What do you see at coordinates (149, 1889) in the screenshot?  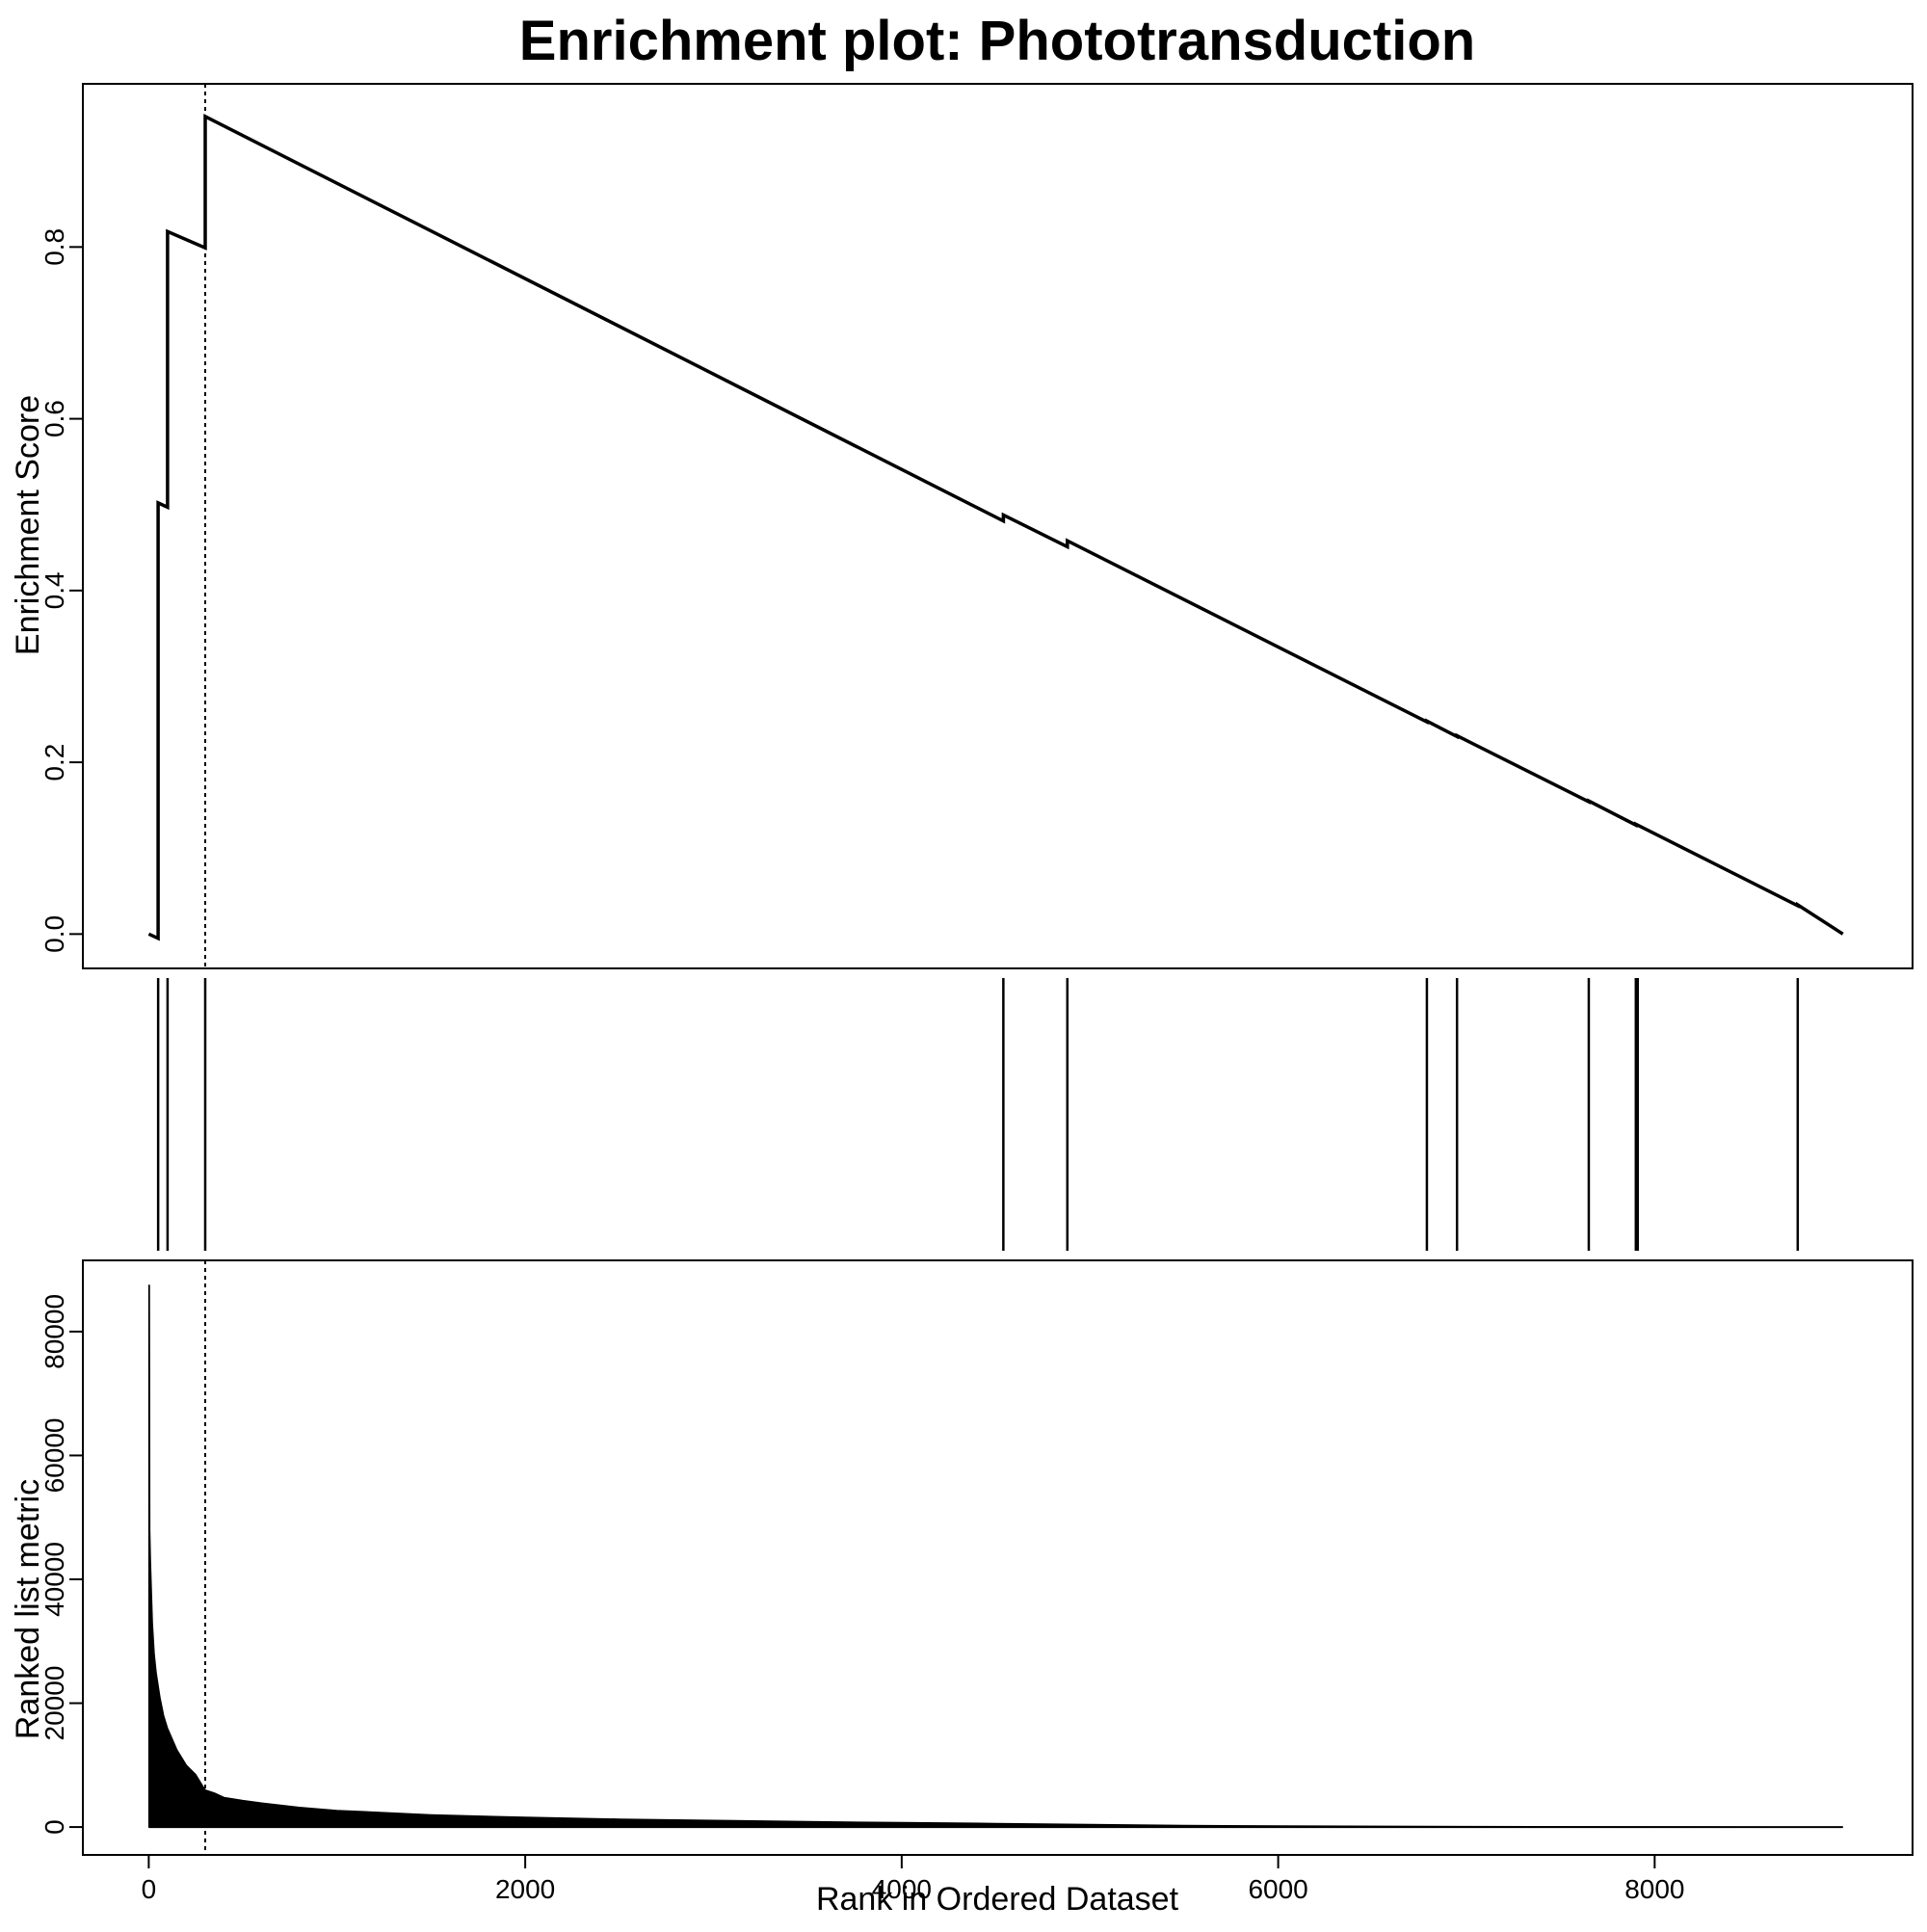 I see `x-tick-label: 0` at bounding box center [149, 1889].